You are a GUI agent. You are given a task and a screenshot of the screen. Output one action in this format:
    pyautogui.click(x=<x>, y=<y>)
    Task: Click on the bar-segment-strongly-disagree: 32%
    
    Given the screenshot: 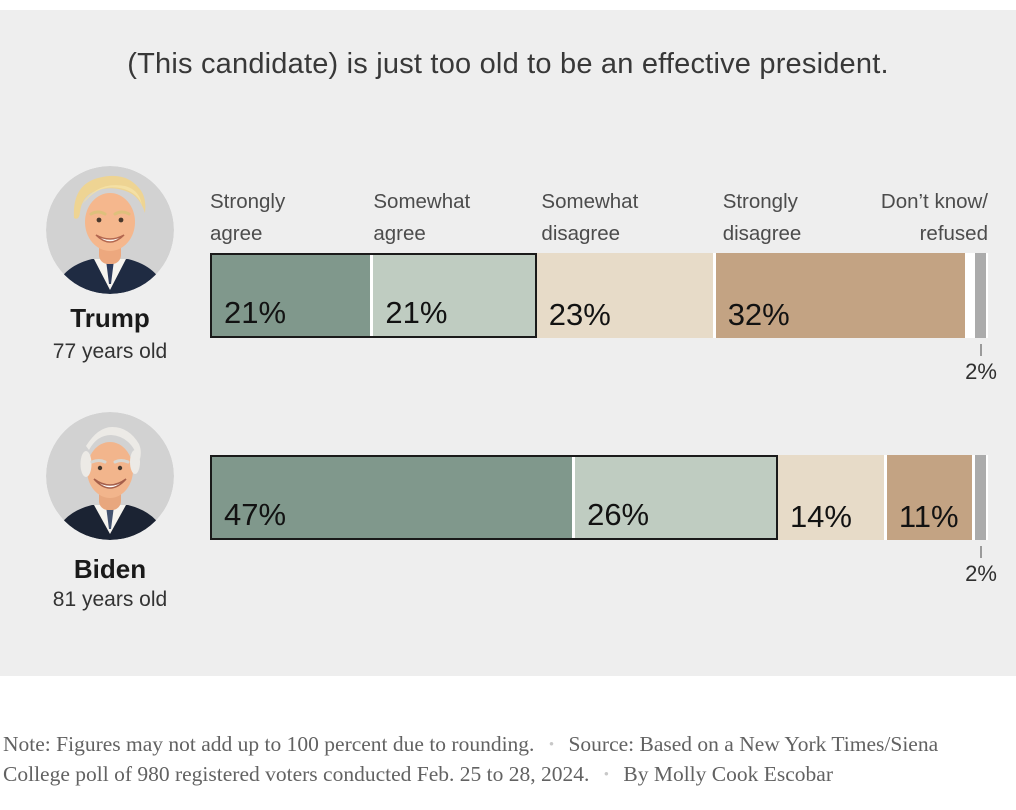 What is the action you would take?
    pyautogui.click(x=840, y=295)
    